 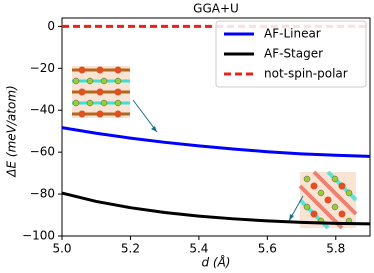 What do you see at coordinates (130, 249) in the screenshot?
I see `x-tick-label: 5.2` at bounding box center [130, 249].